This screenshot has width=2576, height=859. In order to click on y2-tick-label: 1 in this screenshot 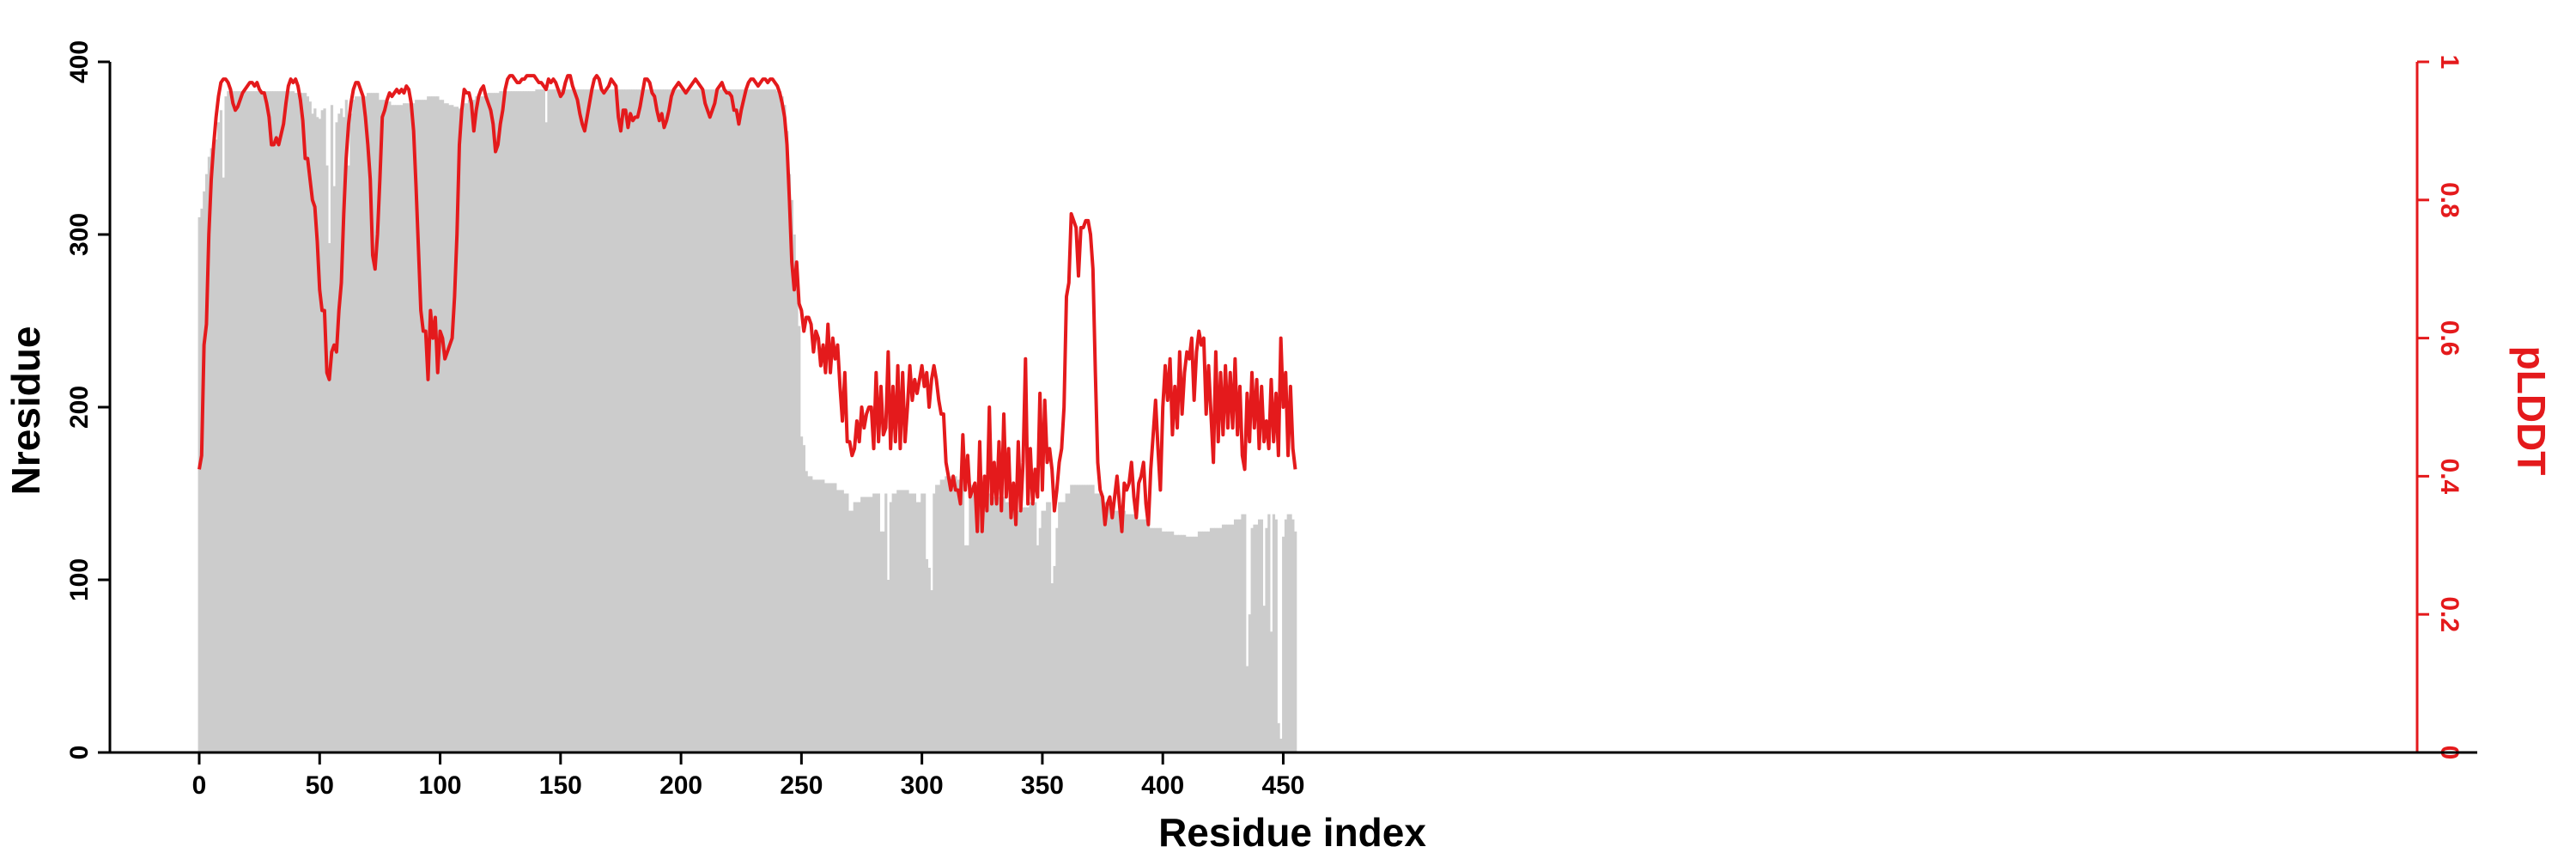, I will do `click(2449, 63)`.